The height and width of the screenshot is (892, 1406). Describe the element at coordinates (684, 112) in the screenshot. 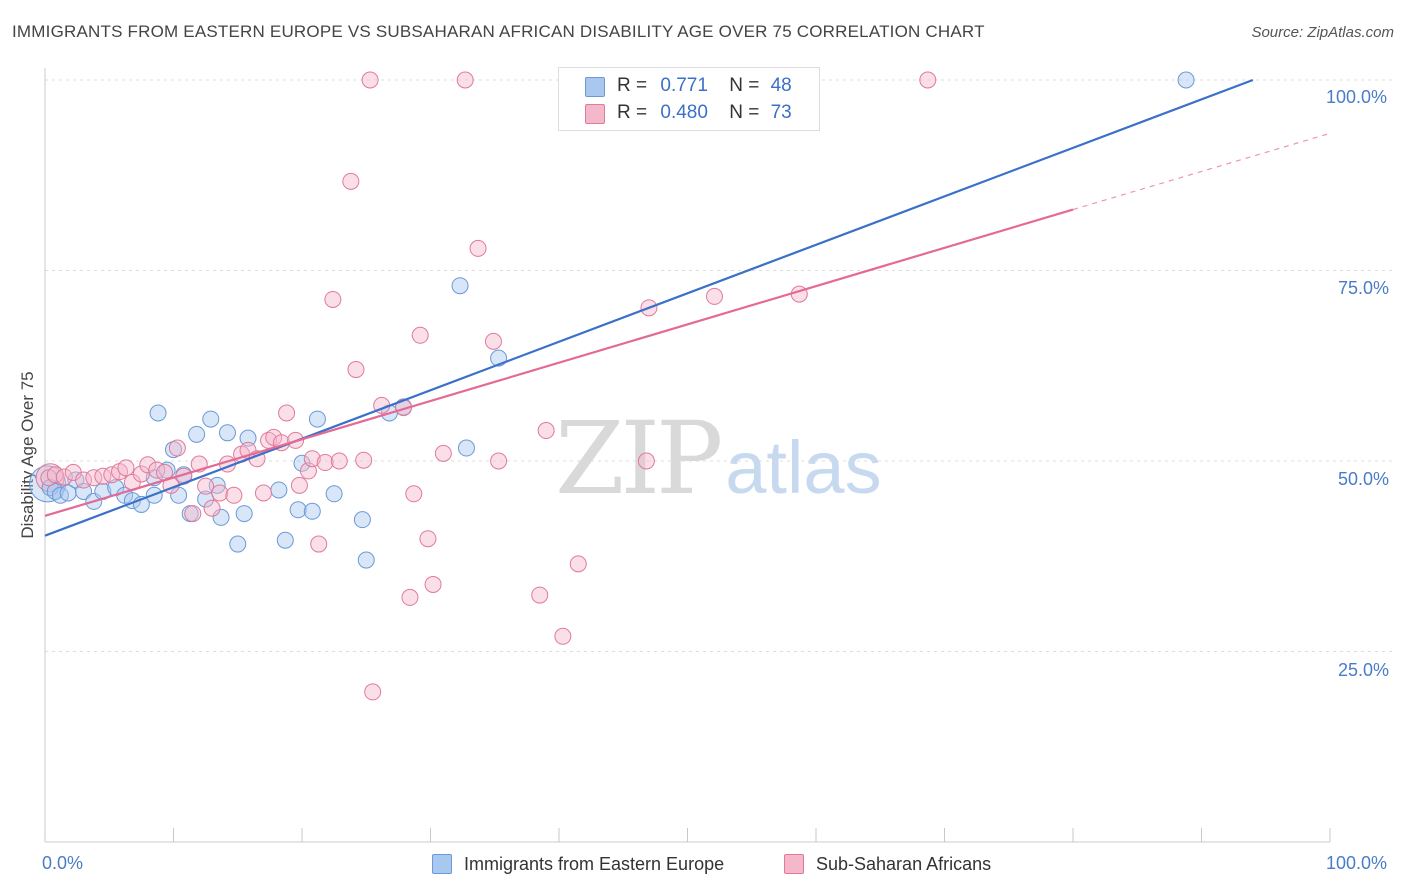

I see `legend-r-value-pink: 0.480` at that location.